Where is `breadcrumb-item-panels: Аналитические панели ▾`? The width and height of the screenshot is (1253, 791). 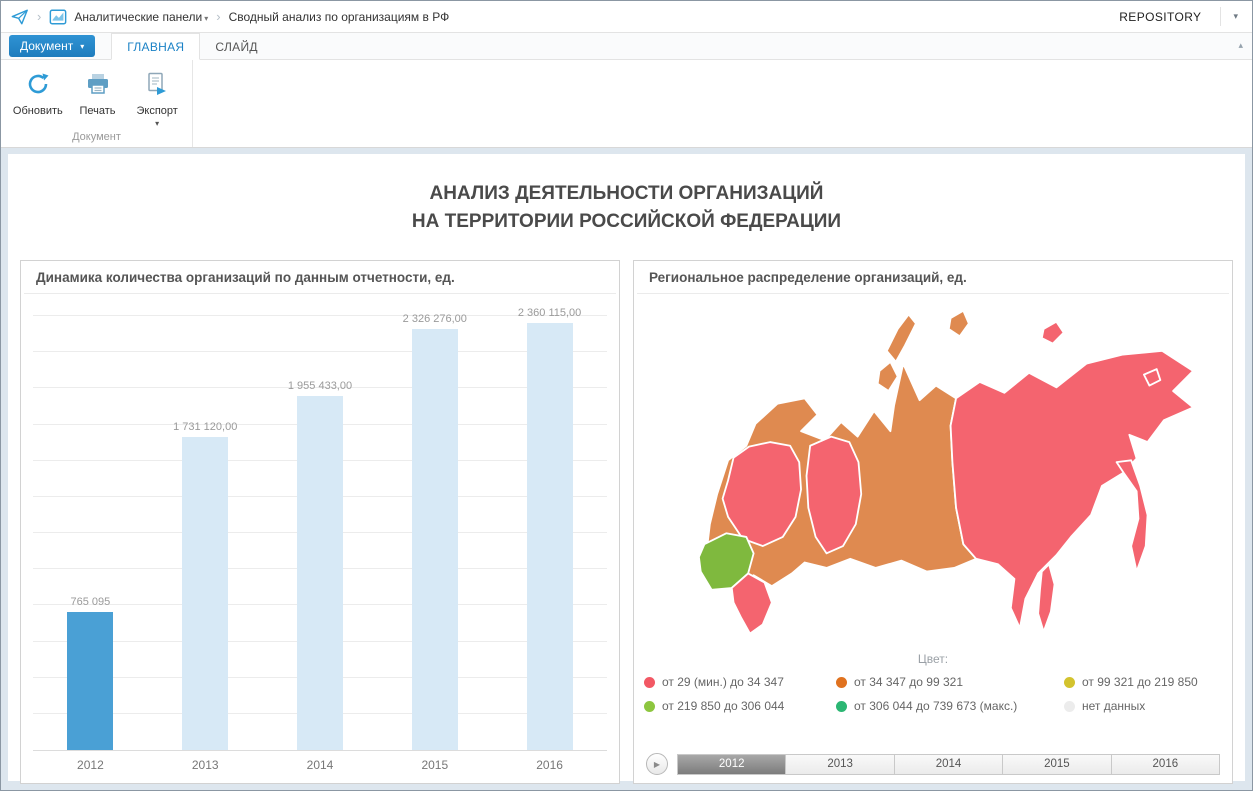
breadcrumb-item-panels: Аналитические панели ▾ is located at coordinates (141, 16).